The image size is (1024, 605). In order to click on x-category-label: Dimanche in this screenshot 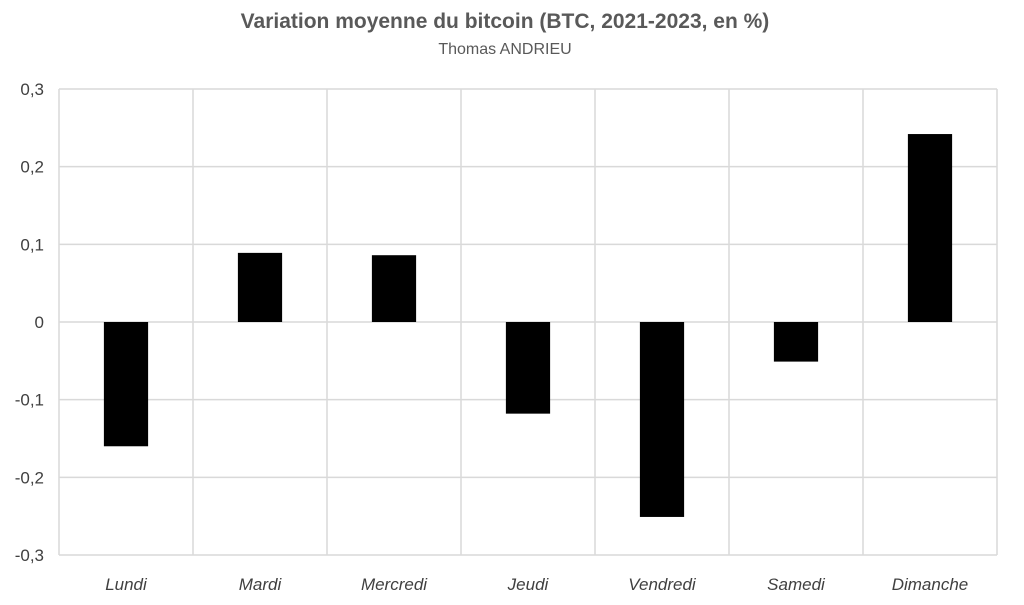, I will do `click(930, 584)`.